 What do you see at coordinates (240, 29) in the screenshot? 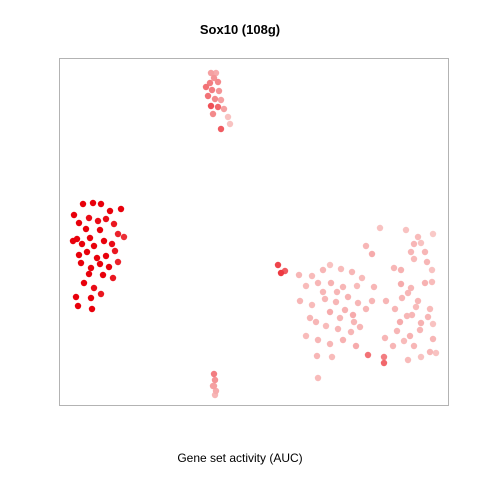
I see `chart-title: Sox10 (108g)` at bounding box center [240, 29].